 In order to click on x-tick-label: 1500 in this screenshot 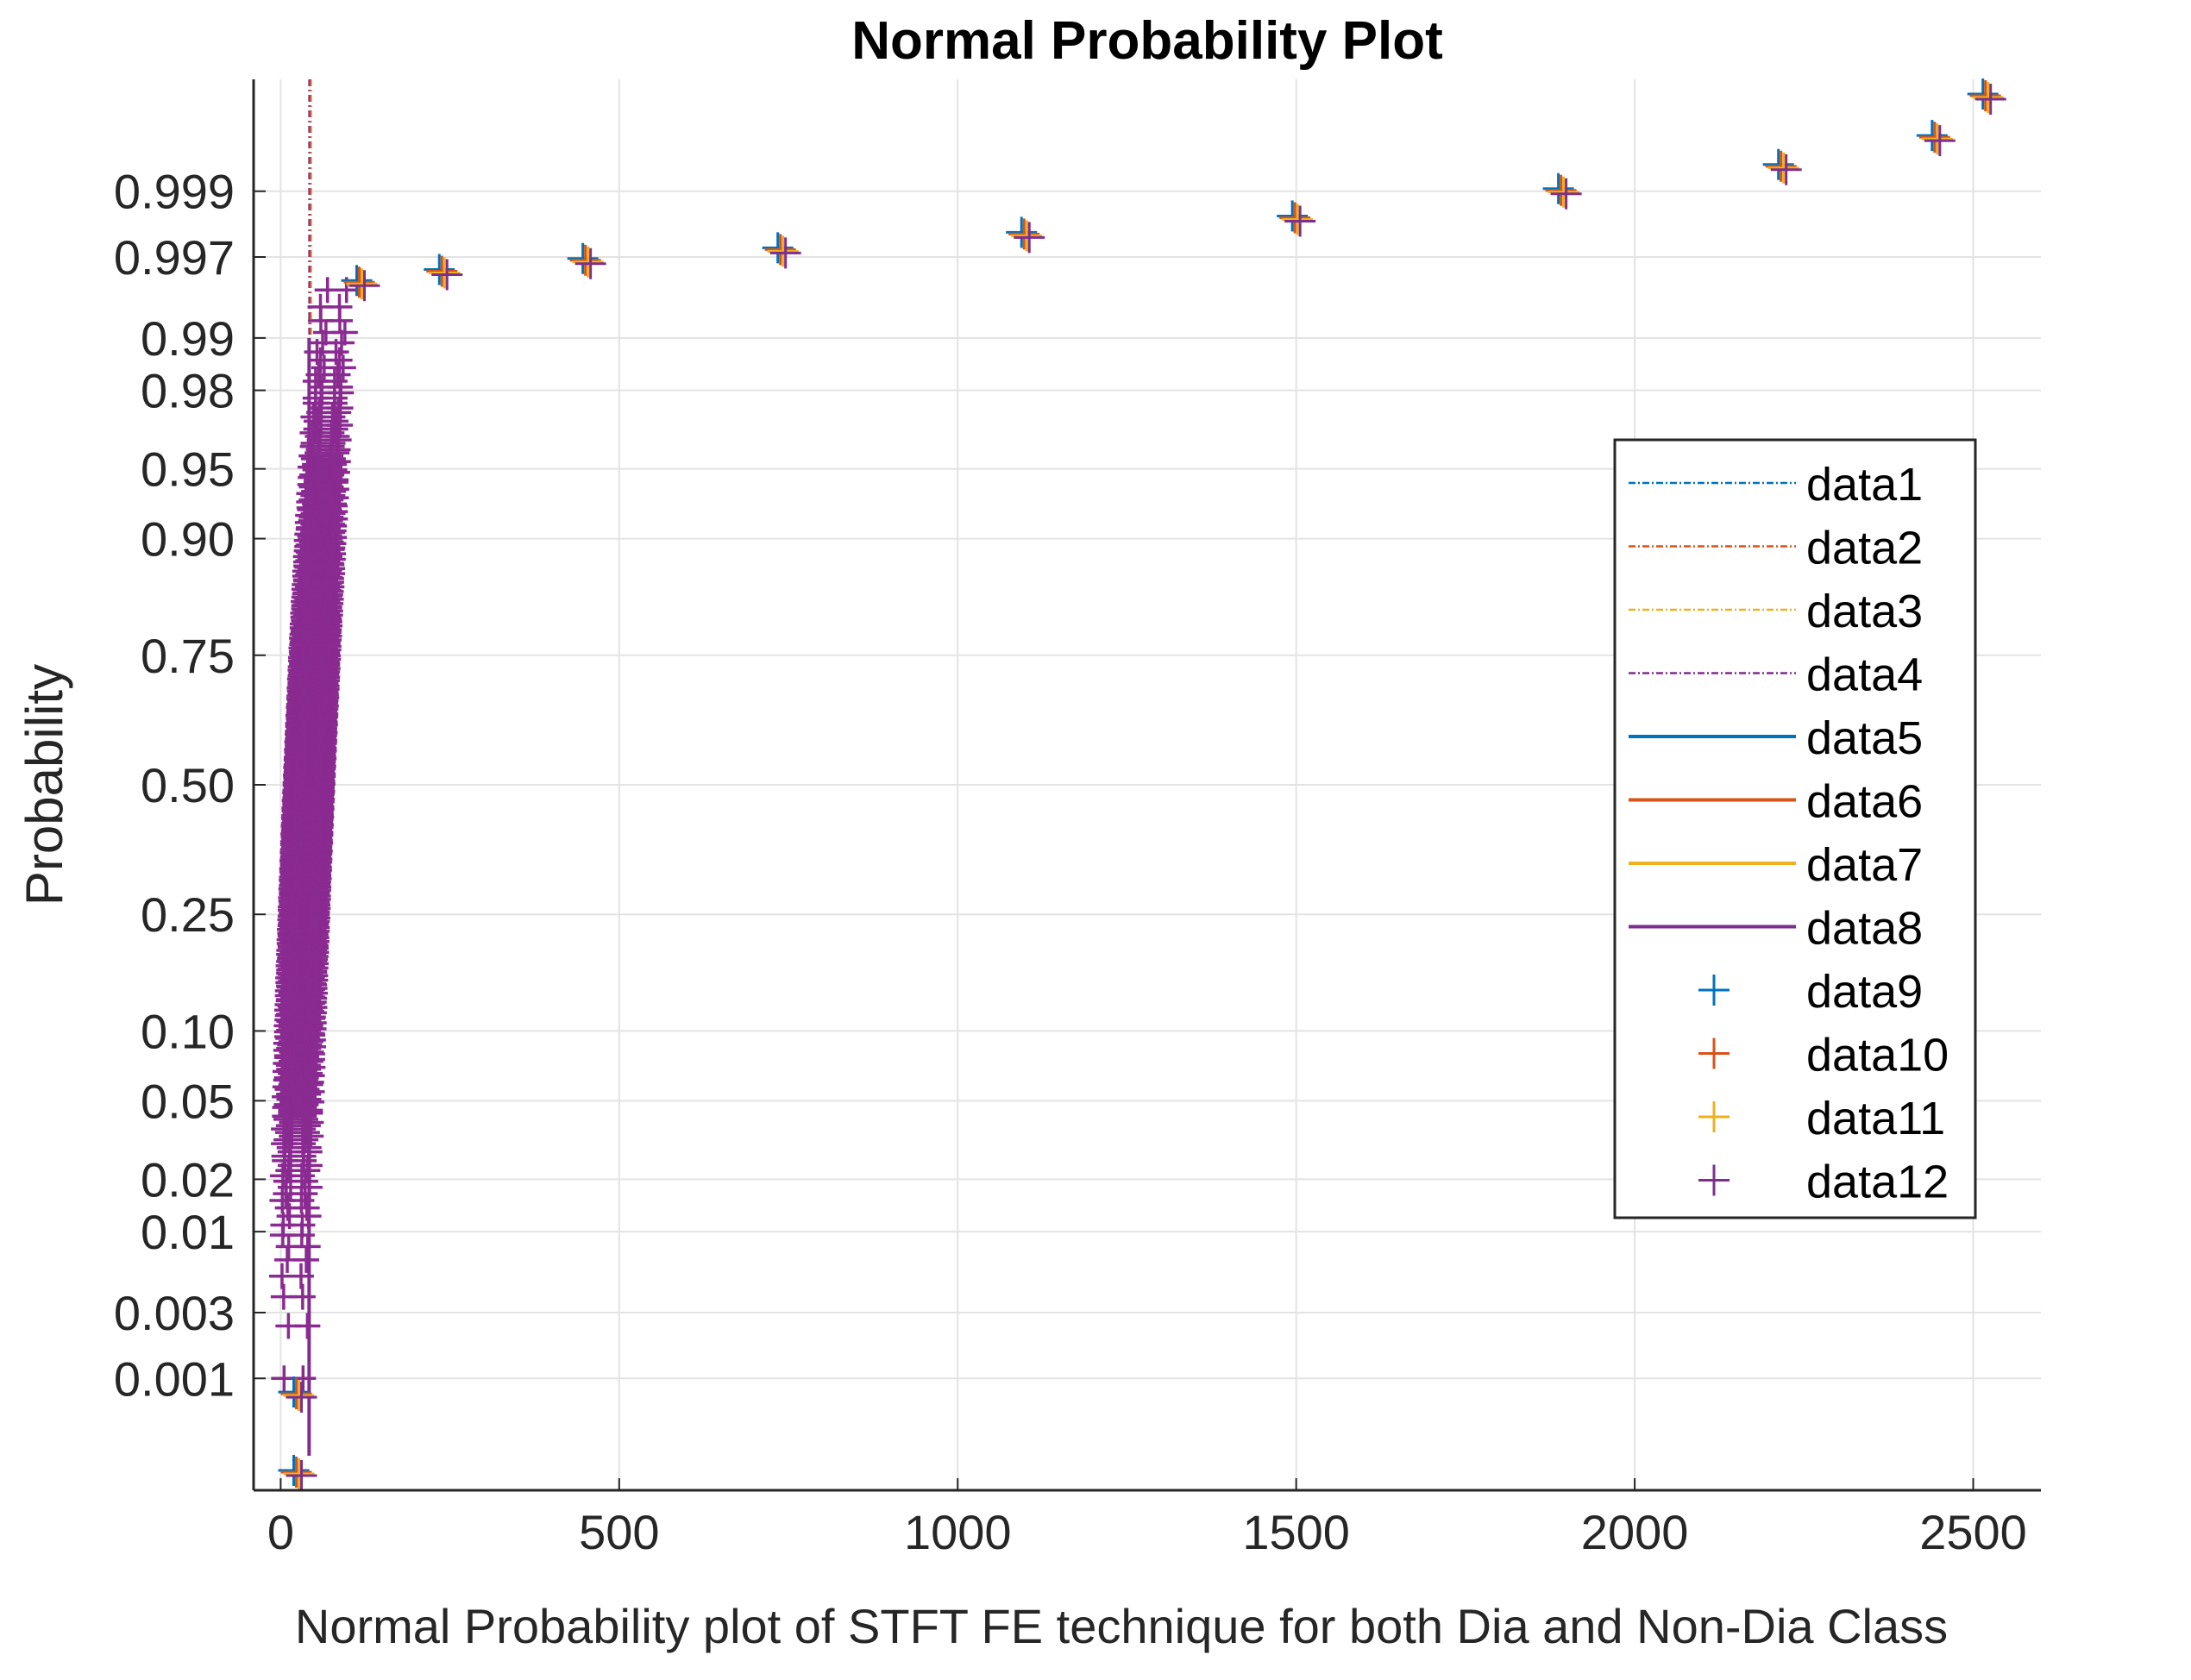, I will do `click(1296, 1532)`.